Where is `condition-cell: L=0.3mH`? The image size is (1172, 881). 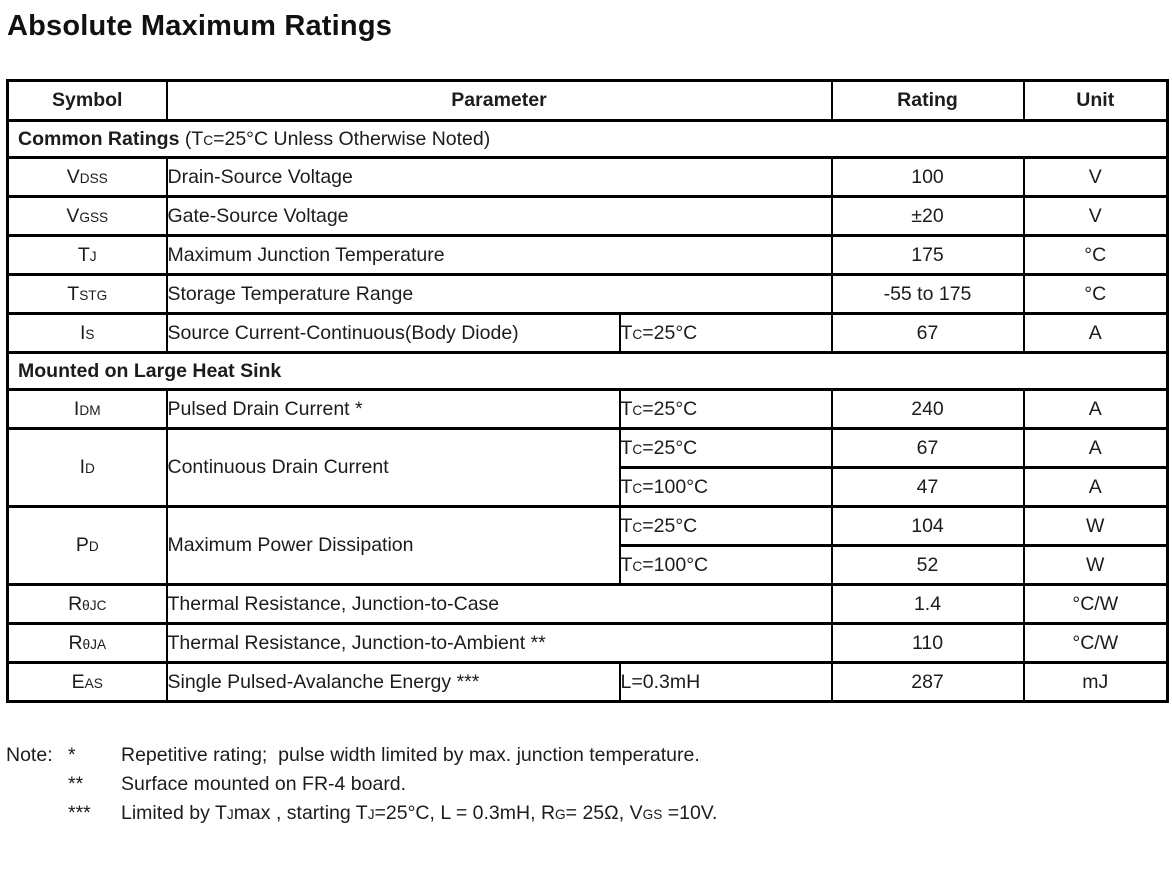
condition-cell: L=0.3mH is located at coordinates (725, 682).